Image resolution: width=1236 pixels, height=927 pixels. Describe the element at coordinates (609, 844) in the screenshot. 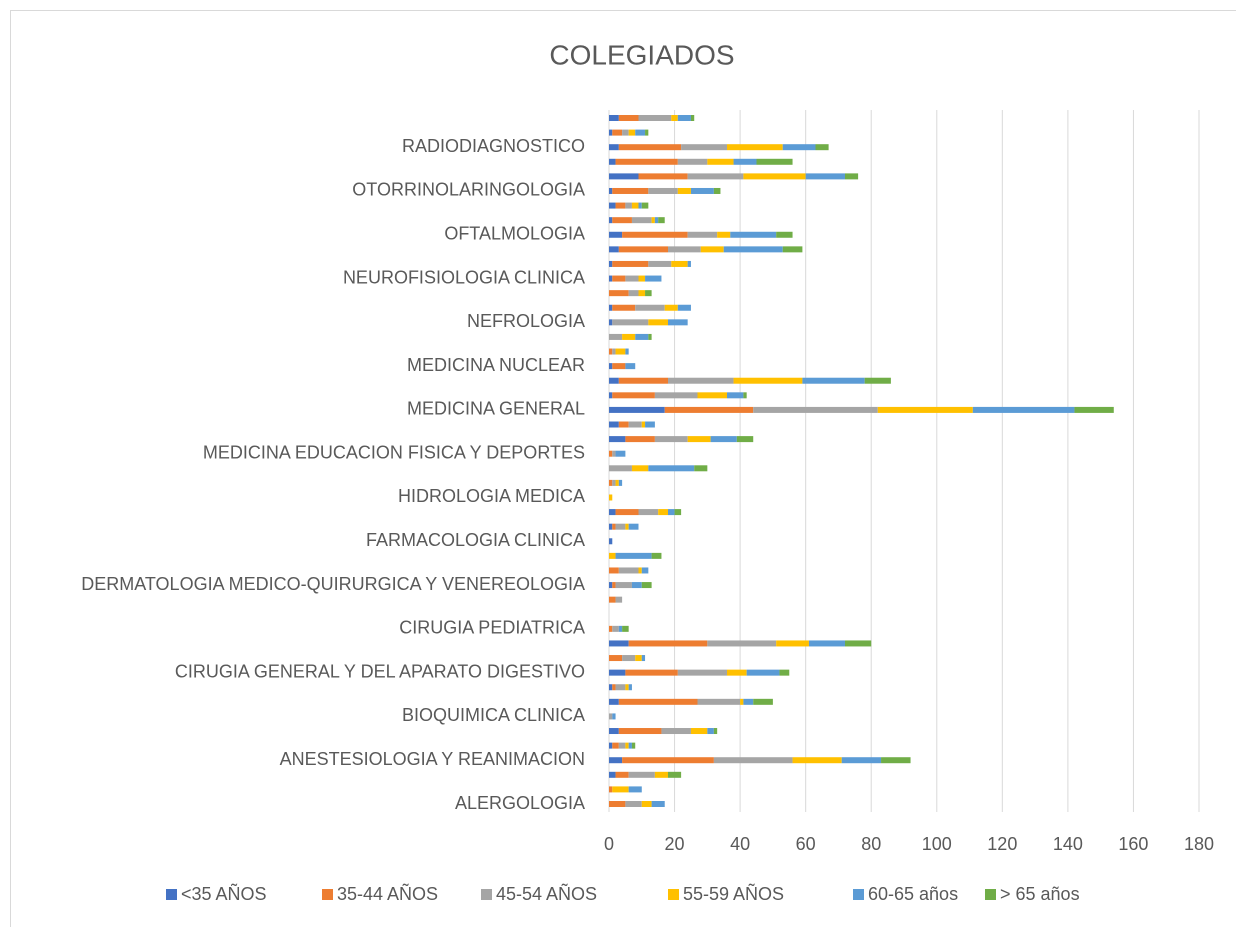

I see `x-tick-label: 0` at that location.